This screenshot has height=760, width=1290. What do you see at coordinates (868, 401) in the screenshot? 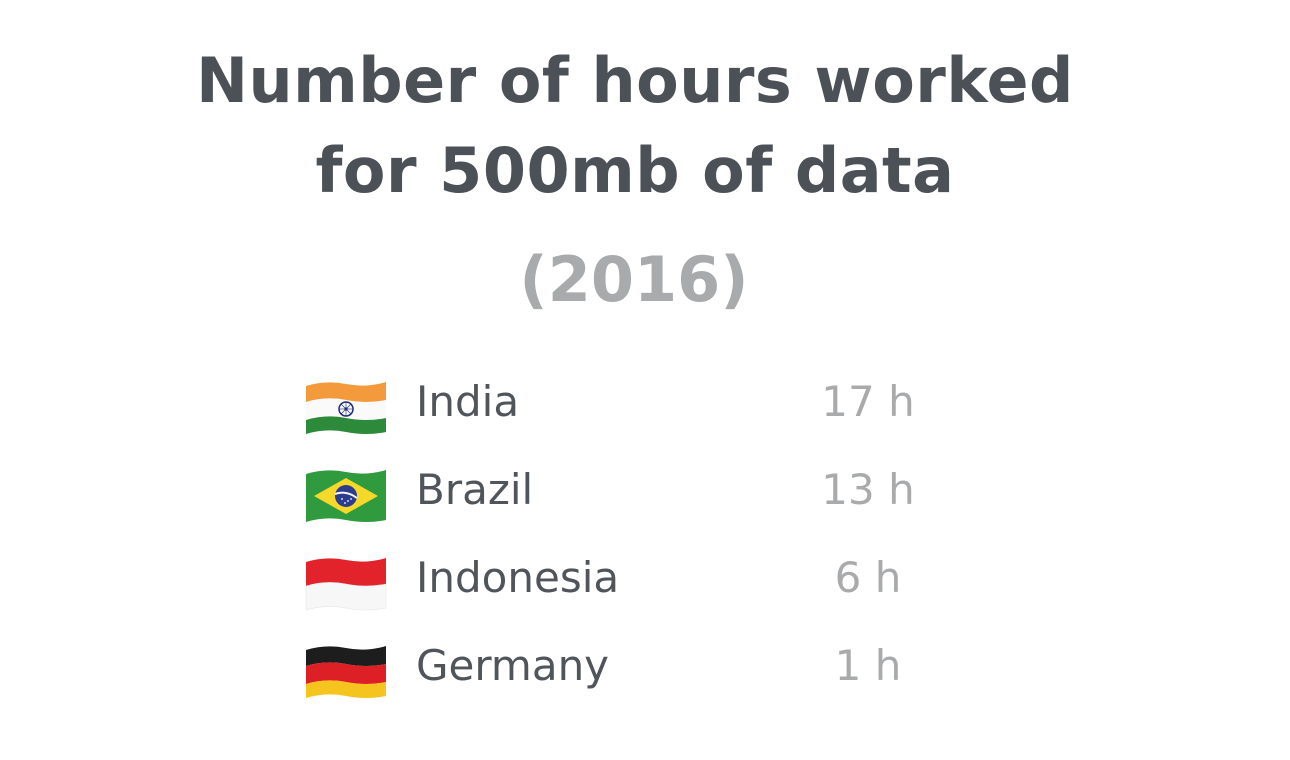
I see `hours-value: 17 h` at bounding box center [868, 401].